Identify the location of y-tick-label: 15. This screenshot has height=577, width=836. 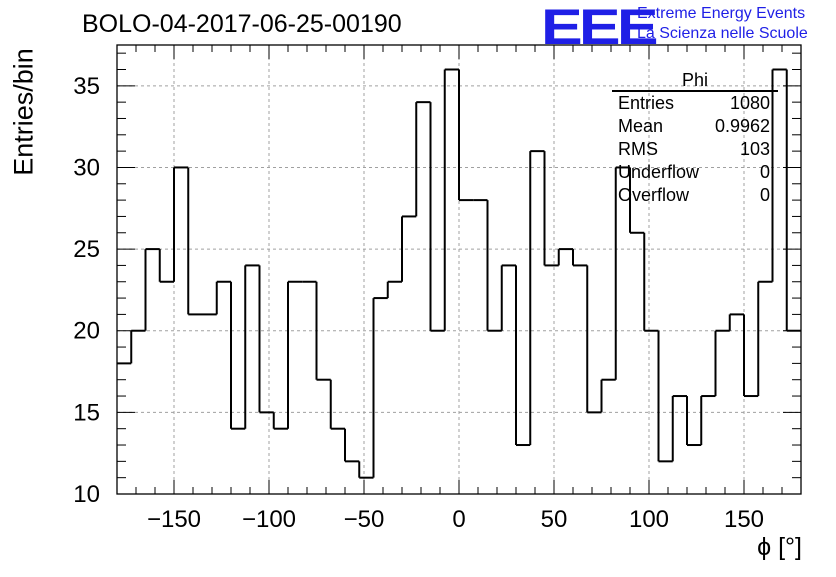
(86, 412).